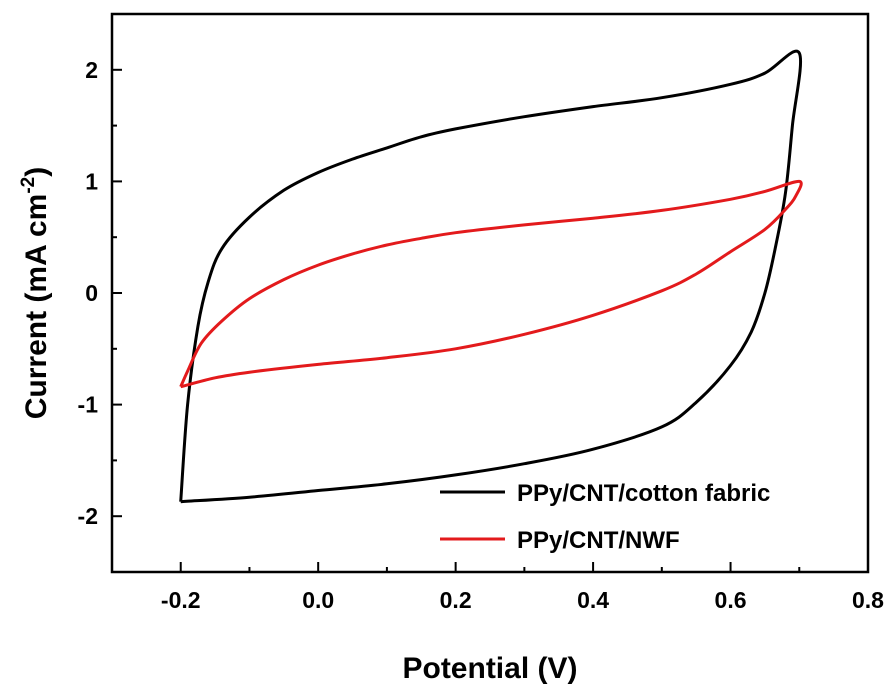 The width and height of the screenshot is (896, 689). I want to click on y-axis-title-main: Current (mA cm, so click(36, 307).